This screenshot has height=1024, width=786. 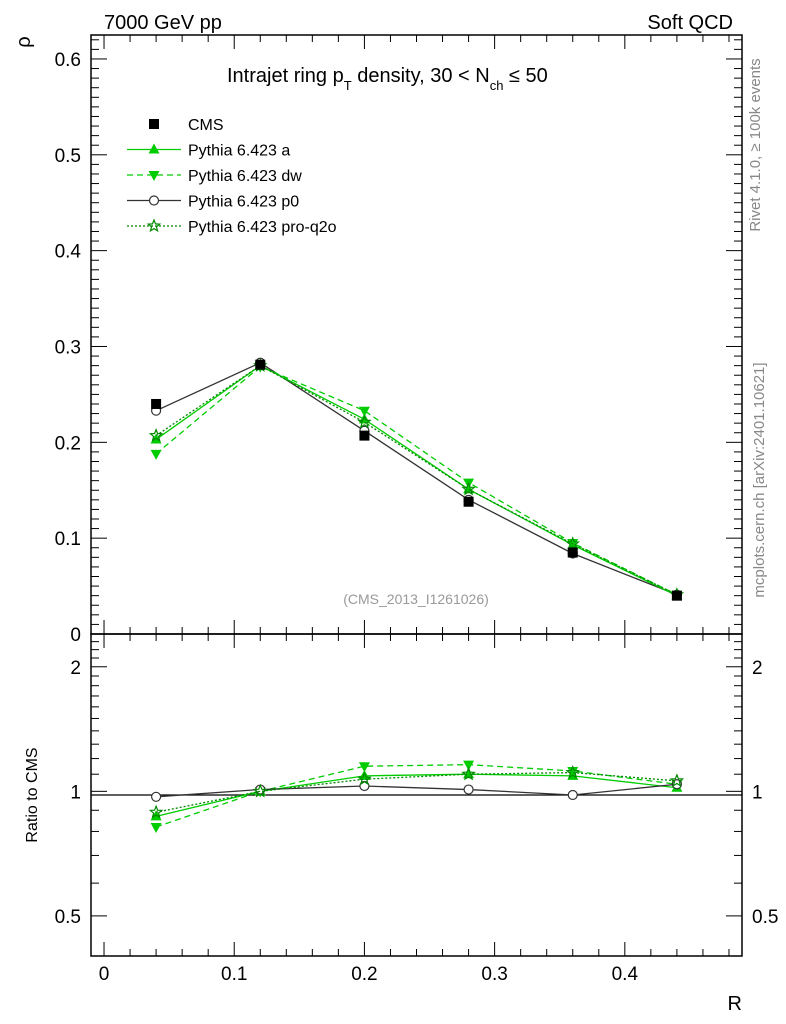 I want to click on rivet-version-label: Rivet 4.1.0, ≥ 100k events, so click(x=755, y=144).